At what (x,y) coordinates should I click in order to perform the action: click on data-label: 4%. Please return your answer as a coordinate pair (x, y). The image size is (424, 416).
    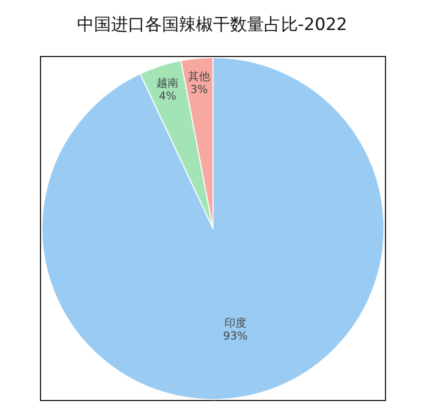
    Looking at the image, I should click on (167, 96).